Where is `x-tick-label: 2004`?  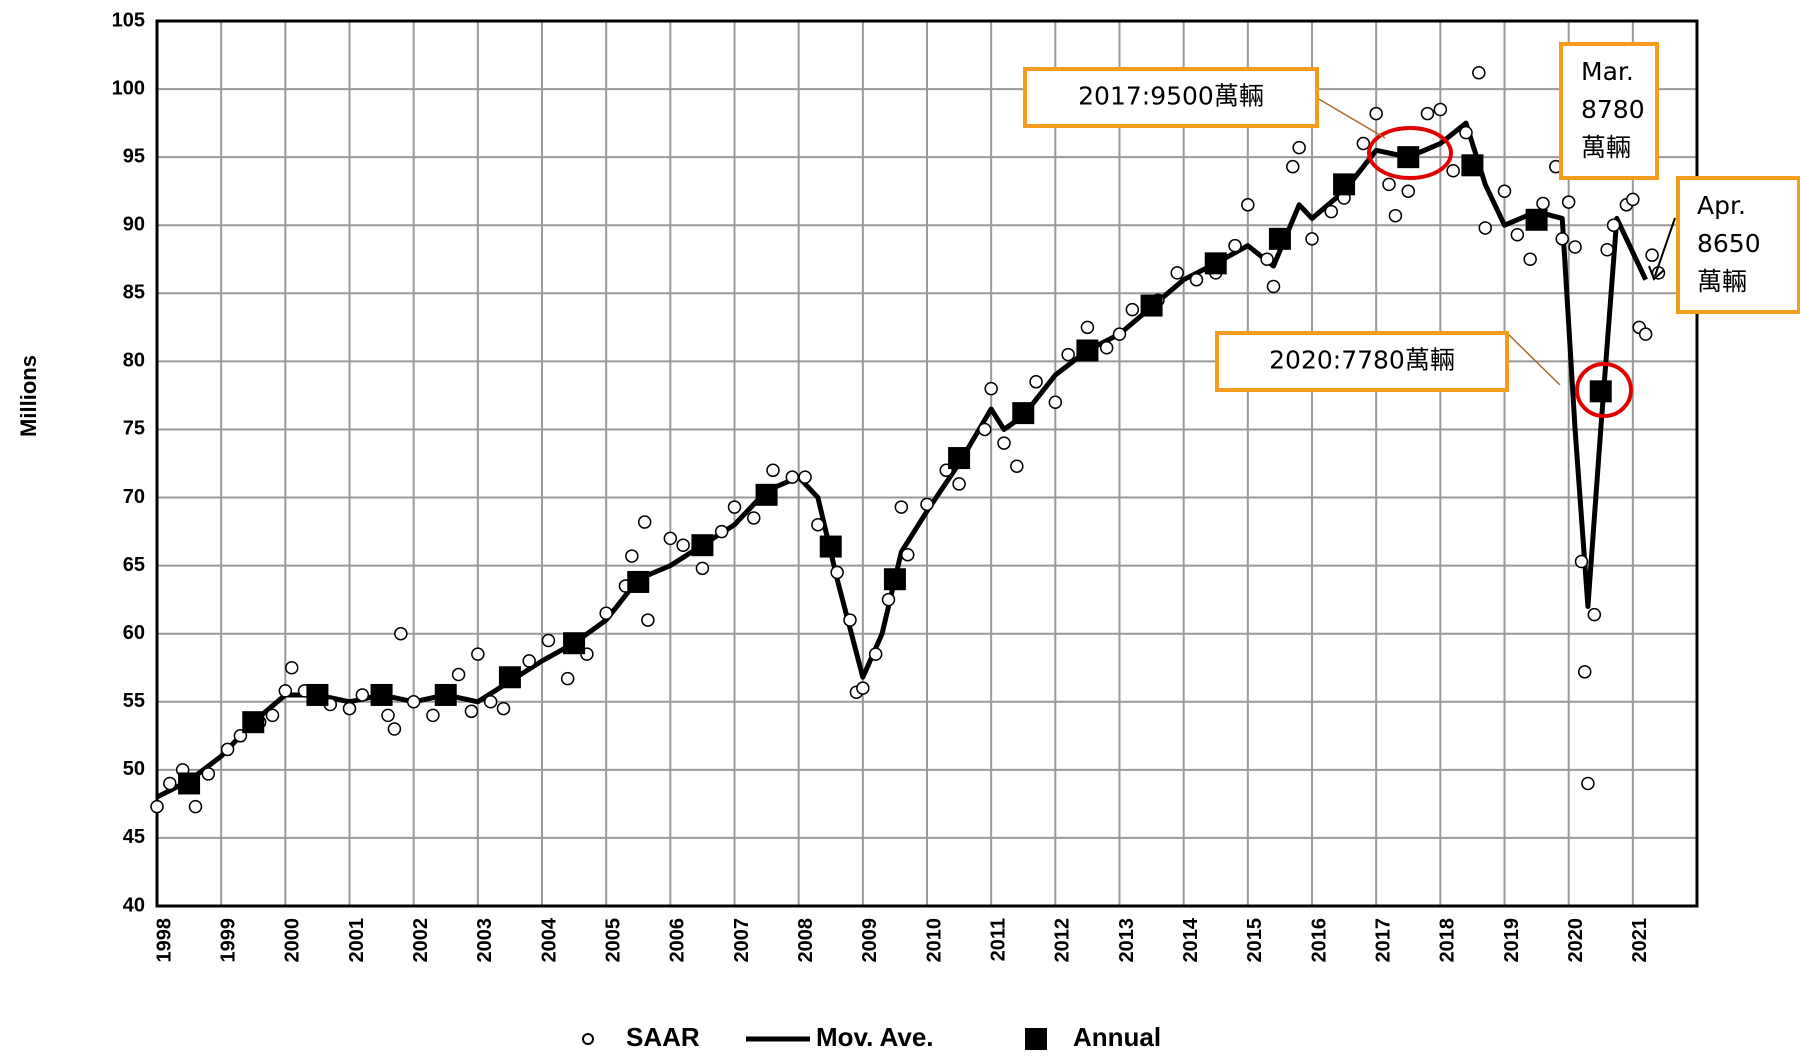 x-tick-label: 2004 is located at coordinates (549, 939).